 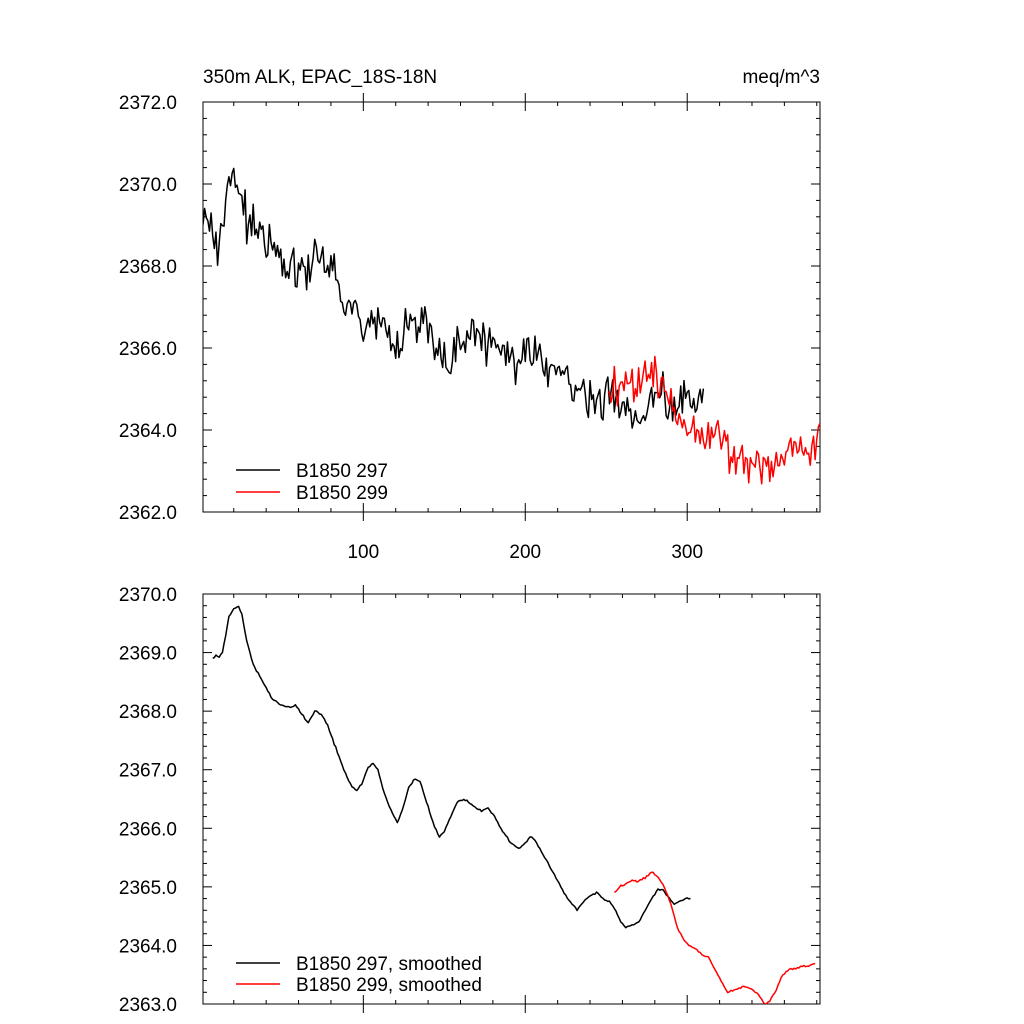 What do you see at coordinates (342, 471) in the screenshot?
I see `legend-label: B1850 297` at bounding box center [342, 471].